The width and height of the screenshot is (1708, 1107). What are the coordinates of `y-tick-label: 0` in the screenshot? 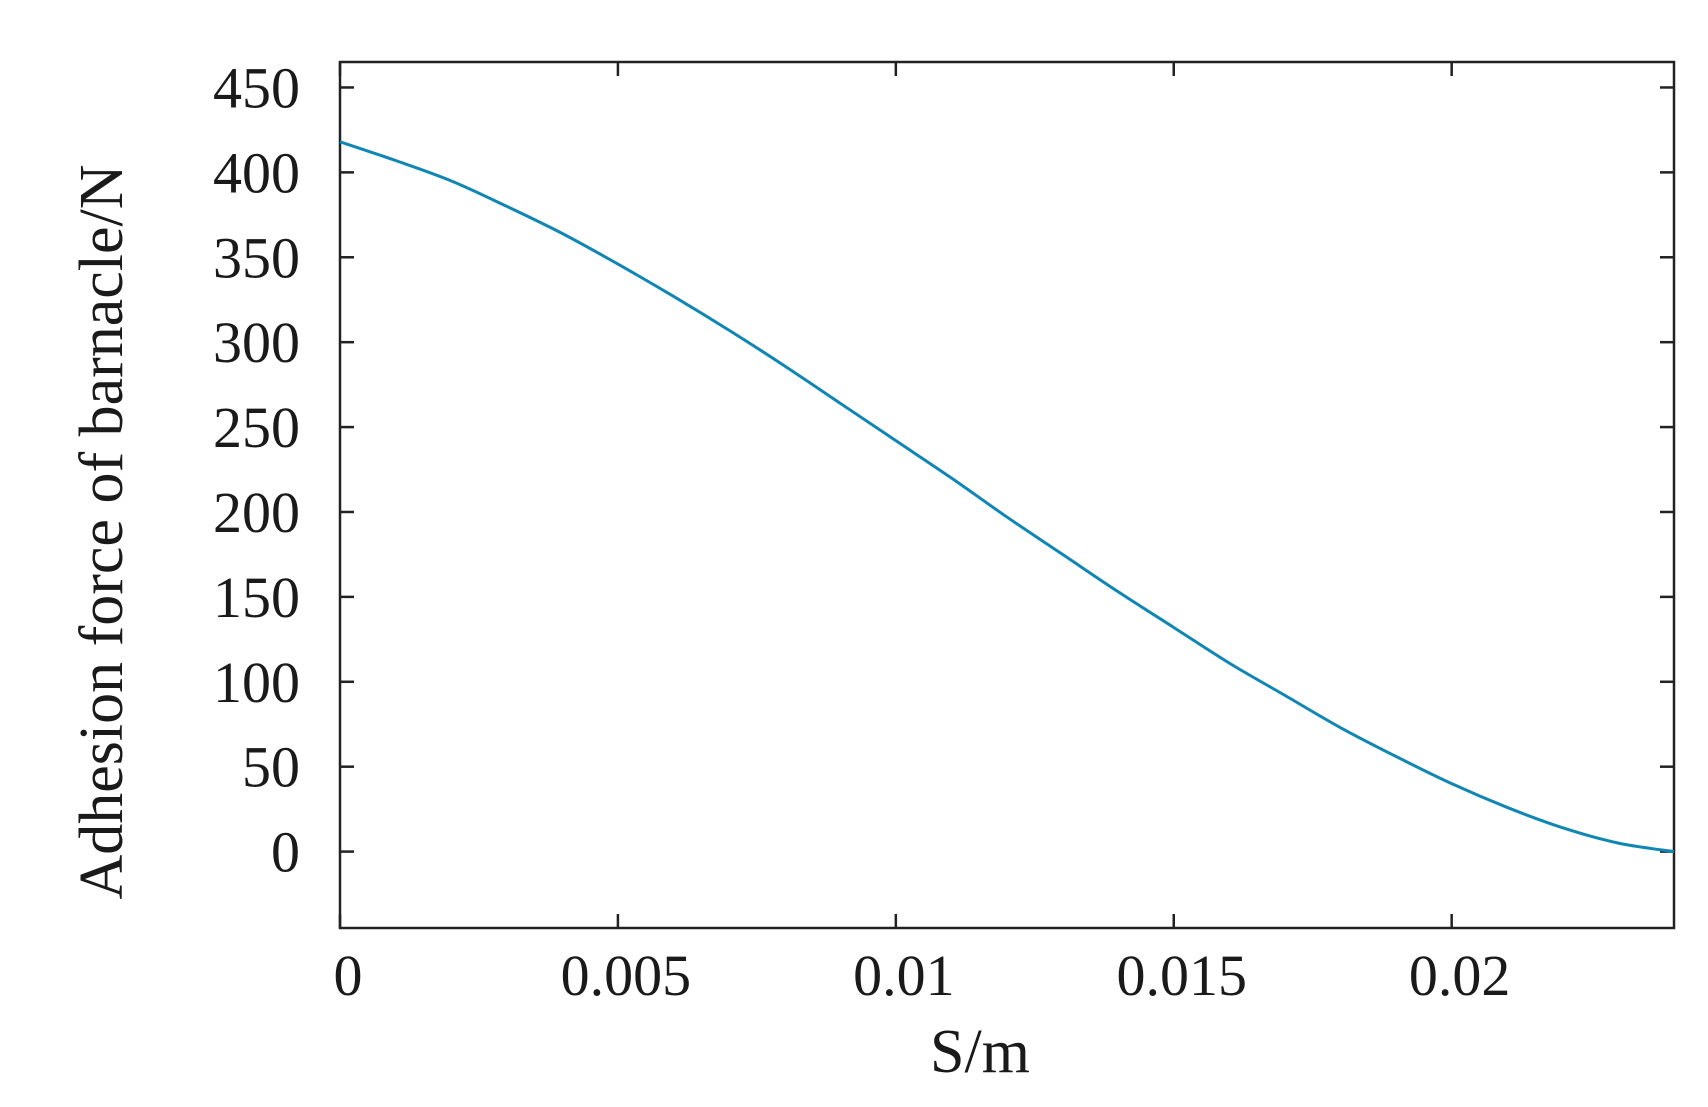 It's located at (285, 852).